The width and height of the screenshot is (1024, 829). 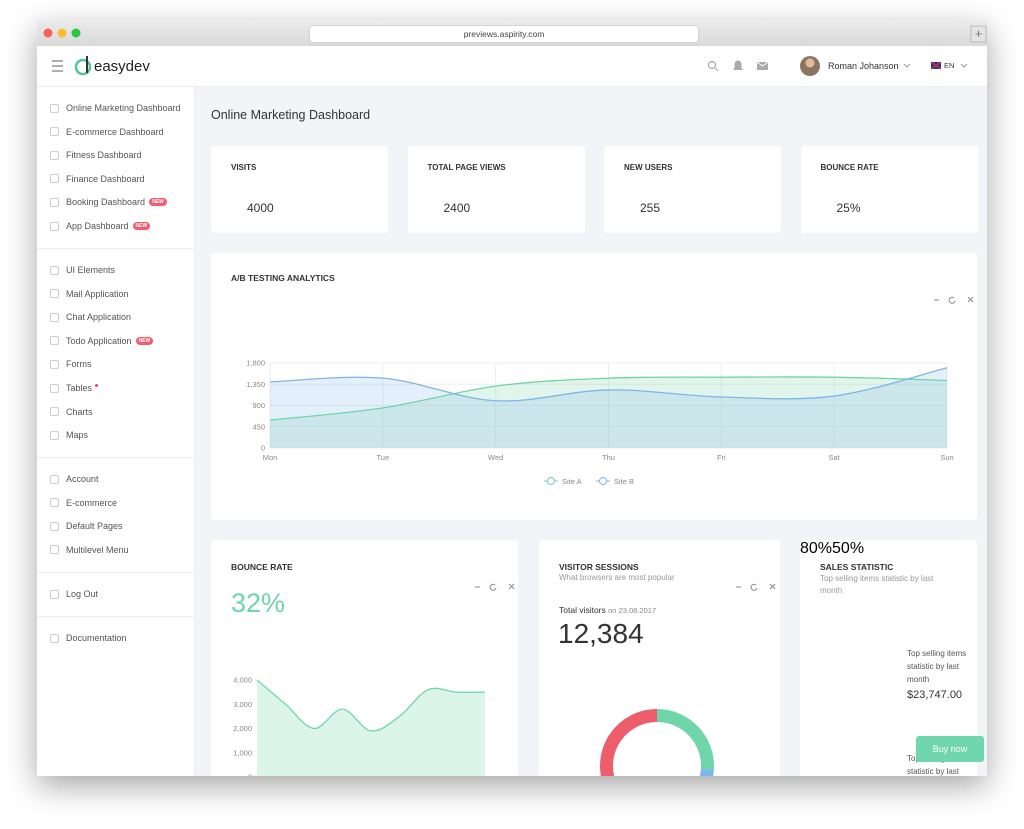 I want to click on menu-item: Mail Application, so click(x=117, y=294).